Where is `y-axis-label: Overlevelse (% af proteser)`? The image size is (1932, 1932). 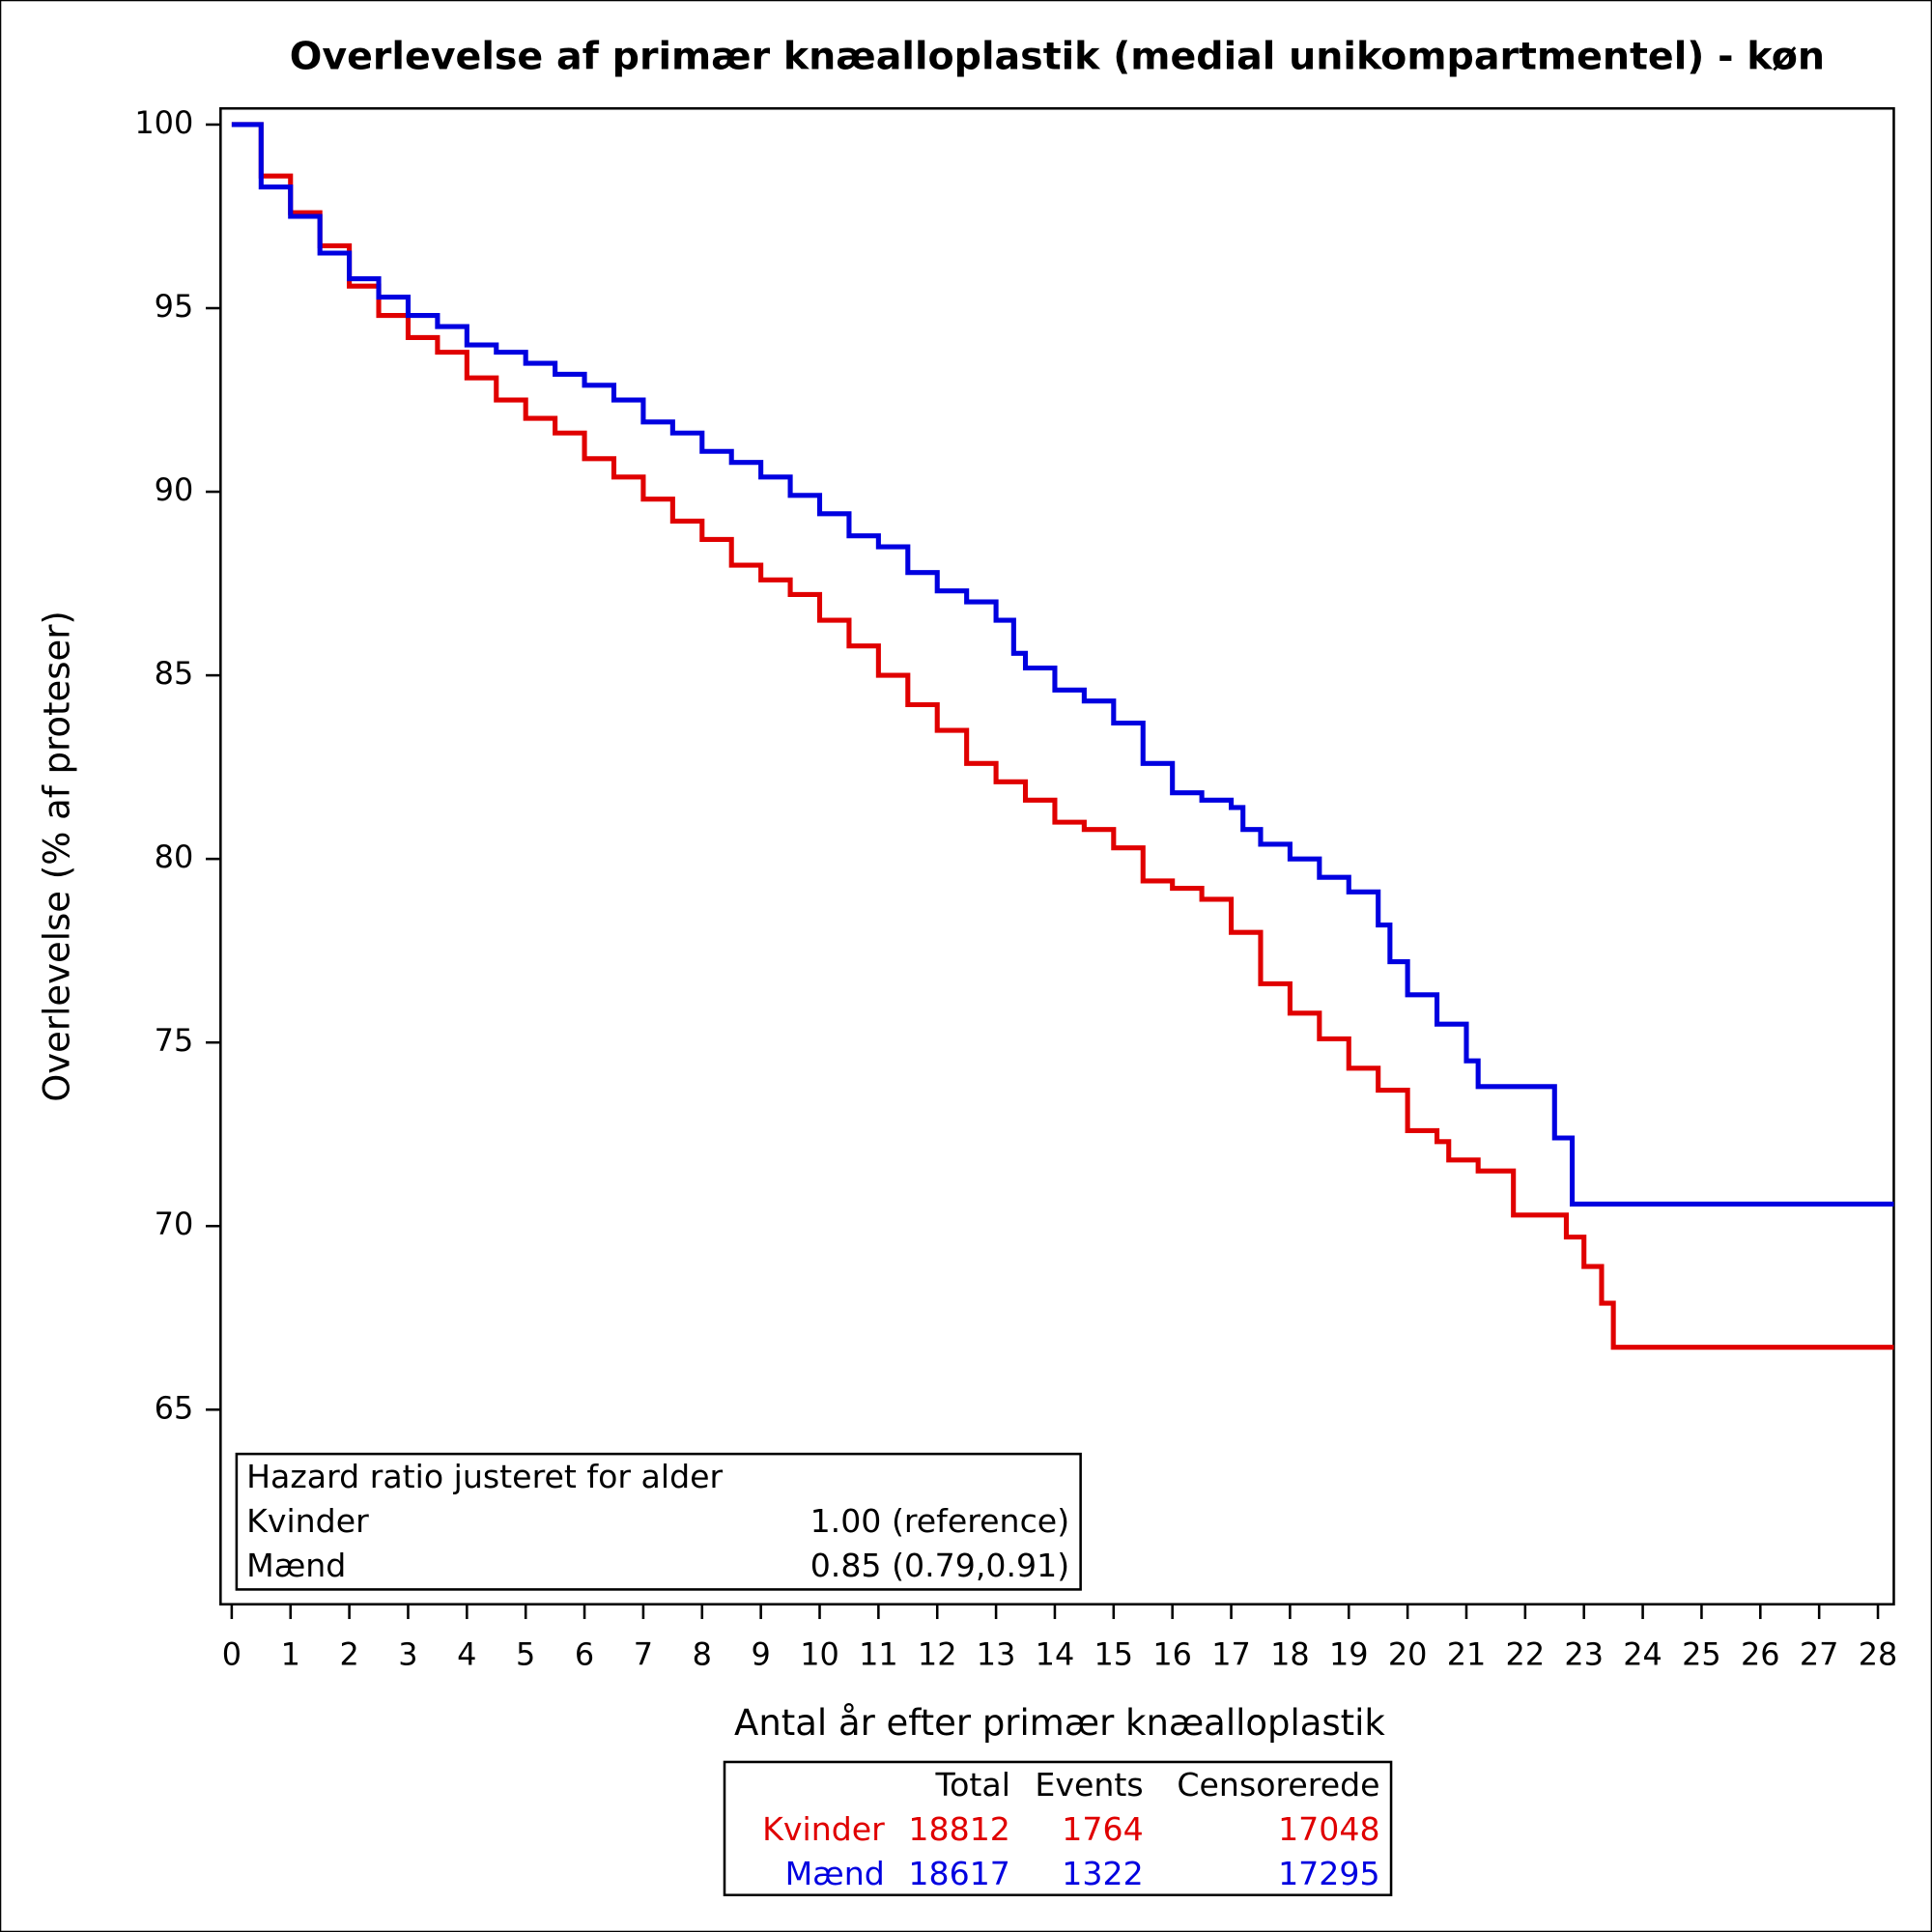
y-axis-label: Overlevelse (% af proteser) is located at coordinates (57, 856).